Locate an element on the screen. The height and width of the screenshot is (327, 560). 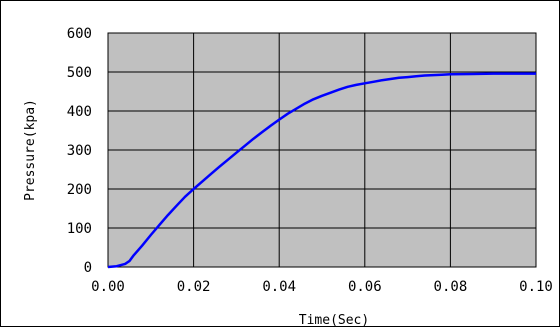
x-axis-title: Time(Sec) is located at coordinates (334, 320).